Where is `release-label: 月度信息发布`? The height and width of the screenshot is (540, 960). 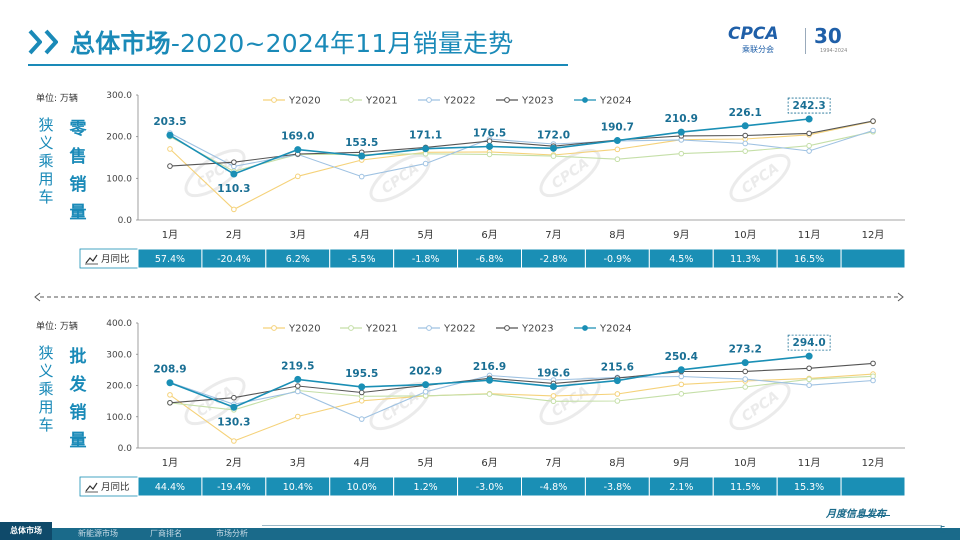 release-label: 月度信息发布 is located at coordinates (856, 514).